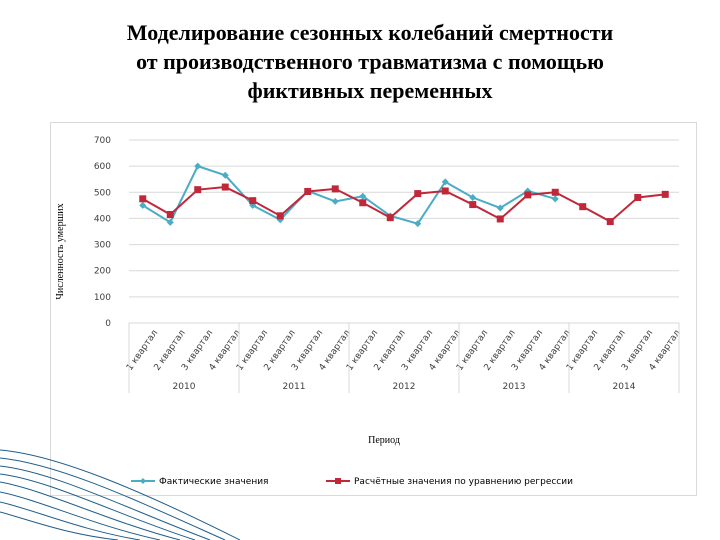 The image size is (720, 540). I want to click on decorative-wave-lines, so click(120, 494).